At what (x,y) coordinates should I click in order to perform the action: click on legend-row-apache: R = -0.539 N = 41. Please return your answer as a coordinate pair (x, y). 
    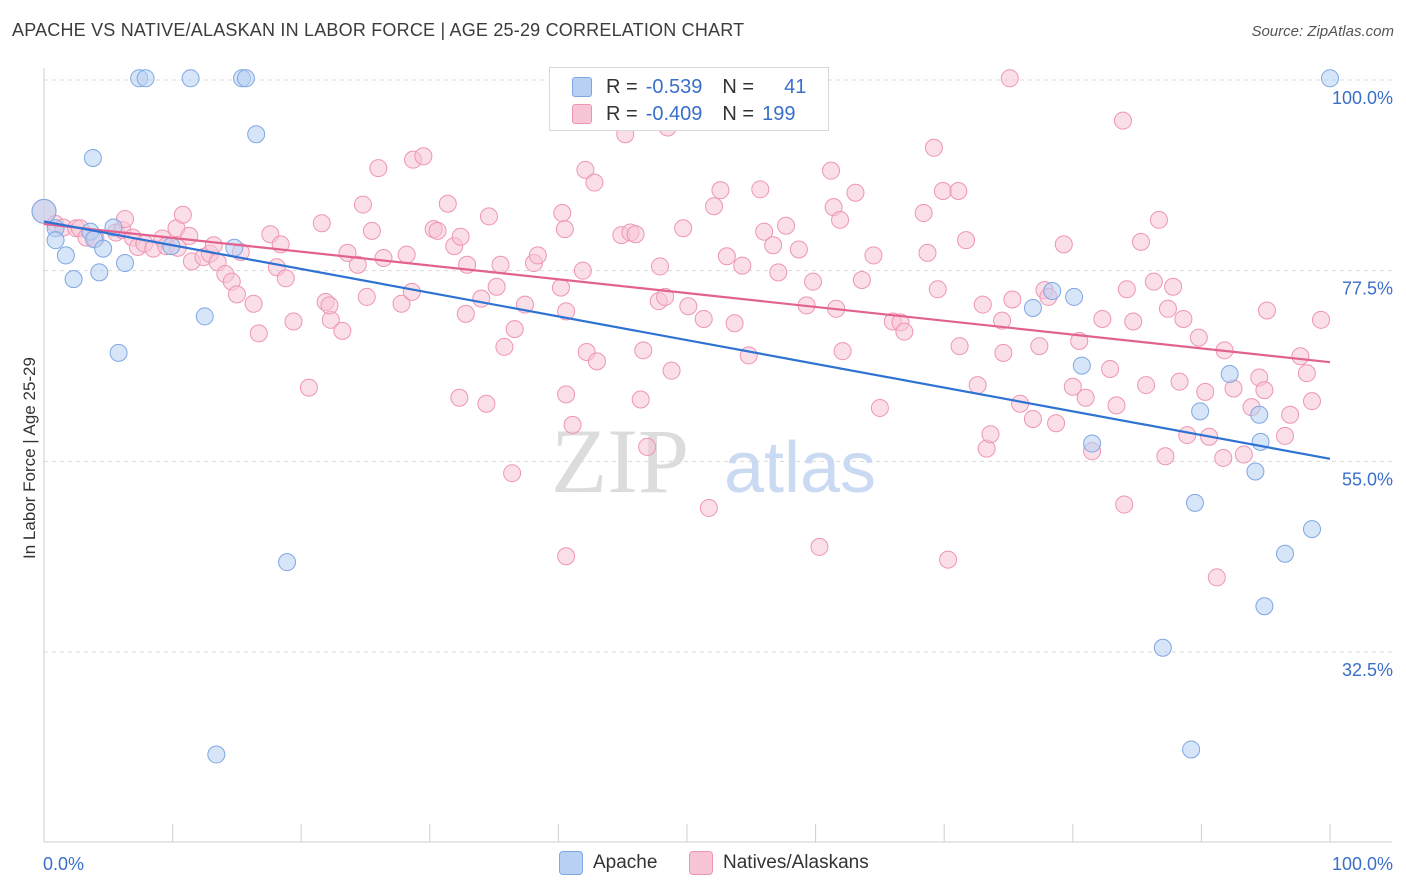
    Looking at the image, I should click on (689, 87).